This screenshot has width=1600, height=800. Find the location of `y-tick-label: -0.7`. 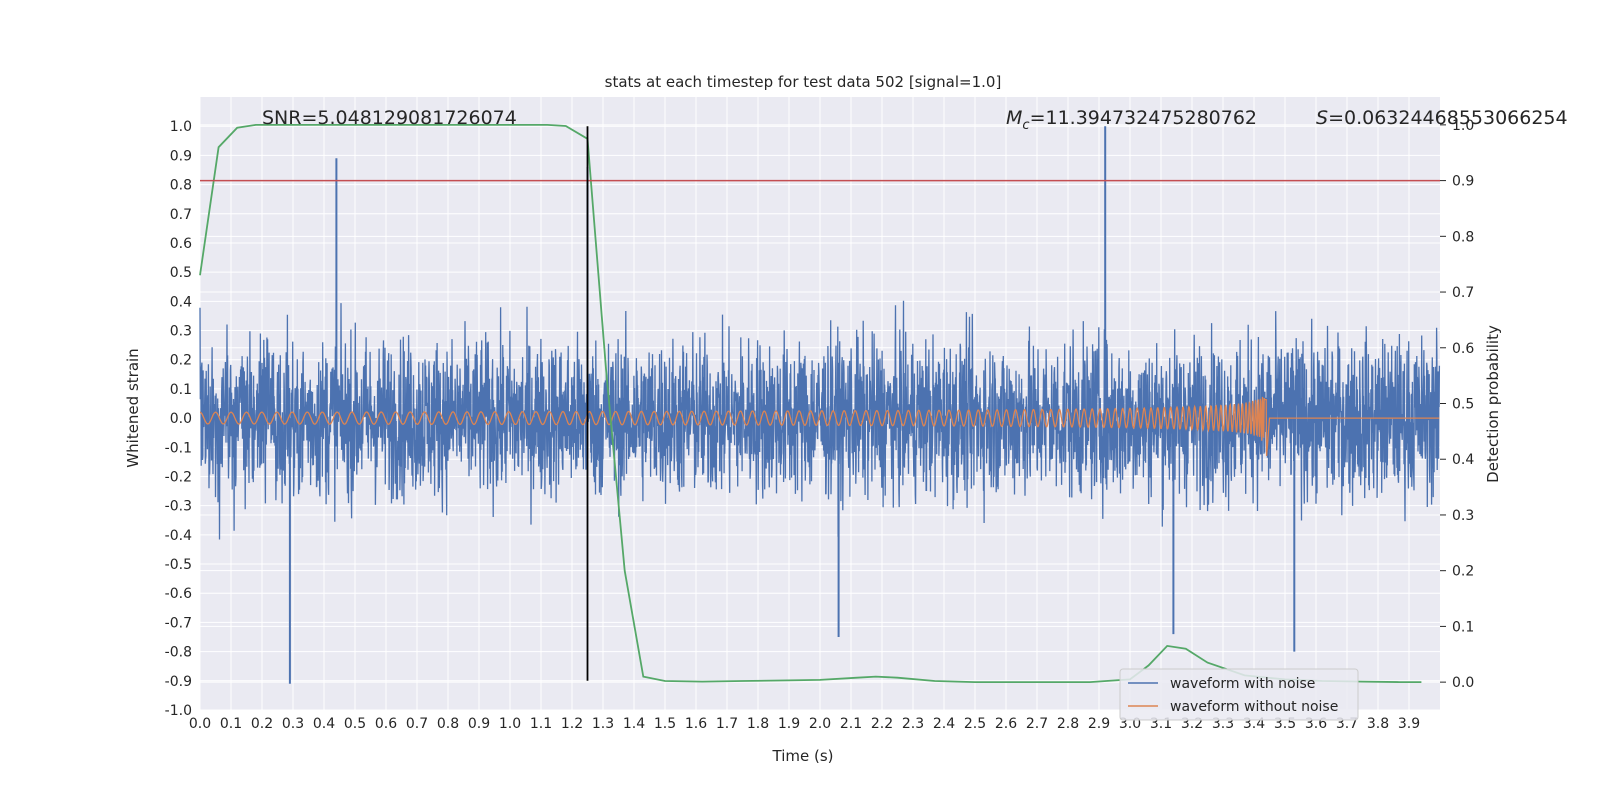

y-tick-label: -0.7 is located at coordinates (178, 623).